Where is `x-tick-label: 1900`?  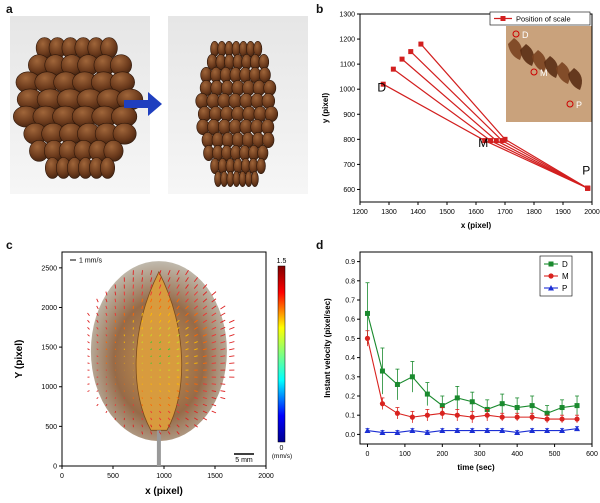 x-tick-label: 1900 is located at coordinates (563, 212).